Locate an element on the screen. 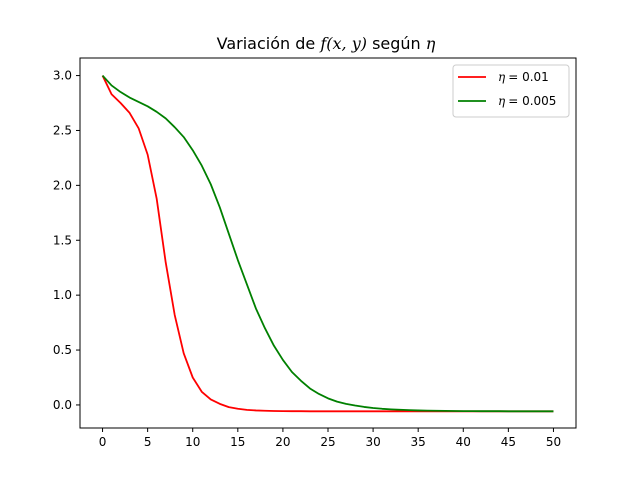  legend-entry-series-1: η = 0.01 is located at coordinates (523, 77).